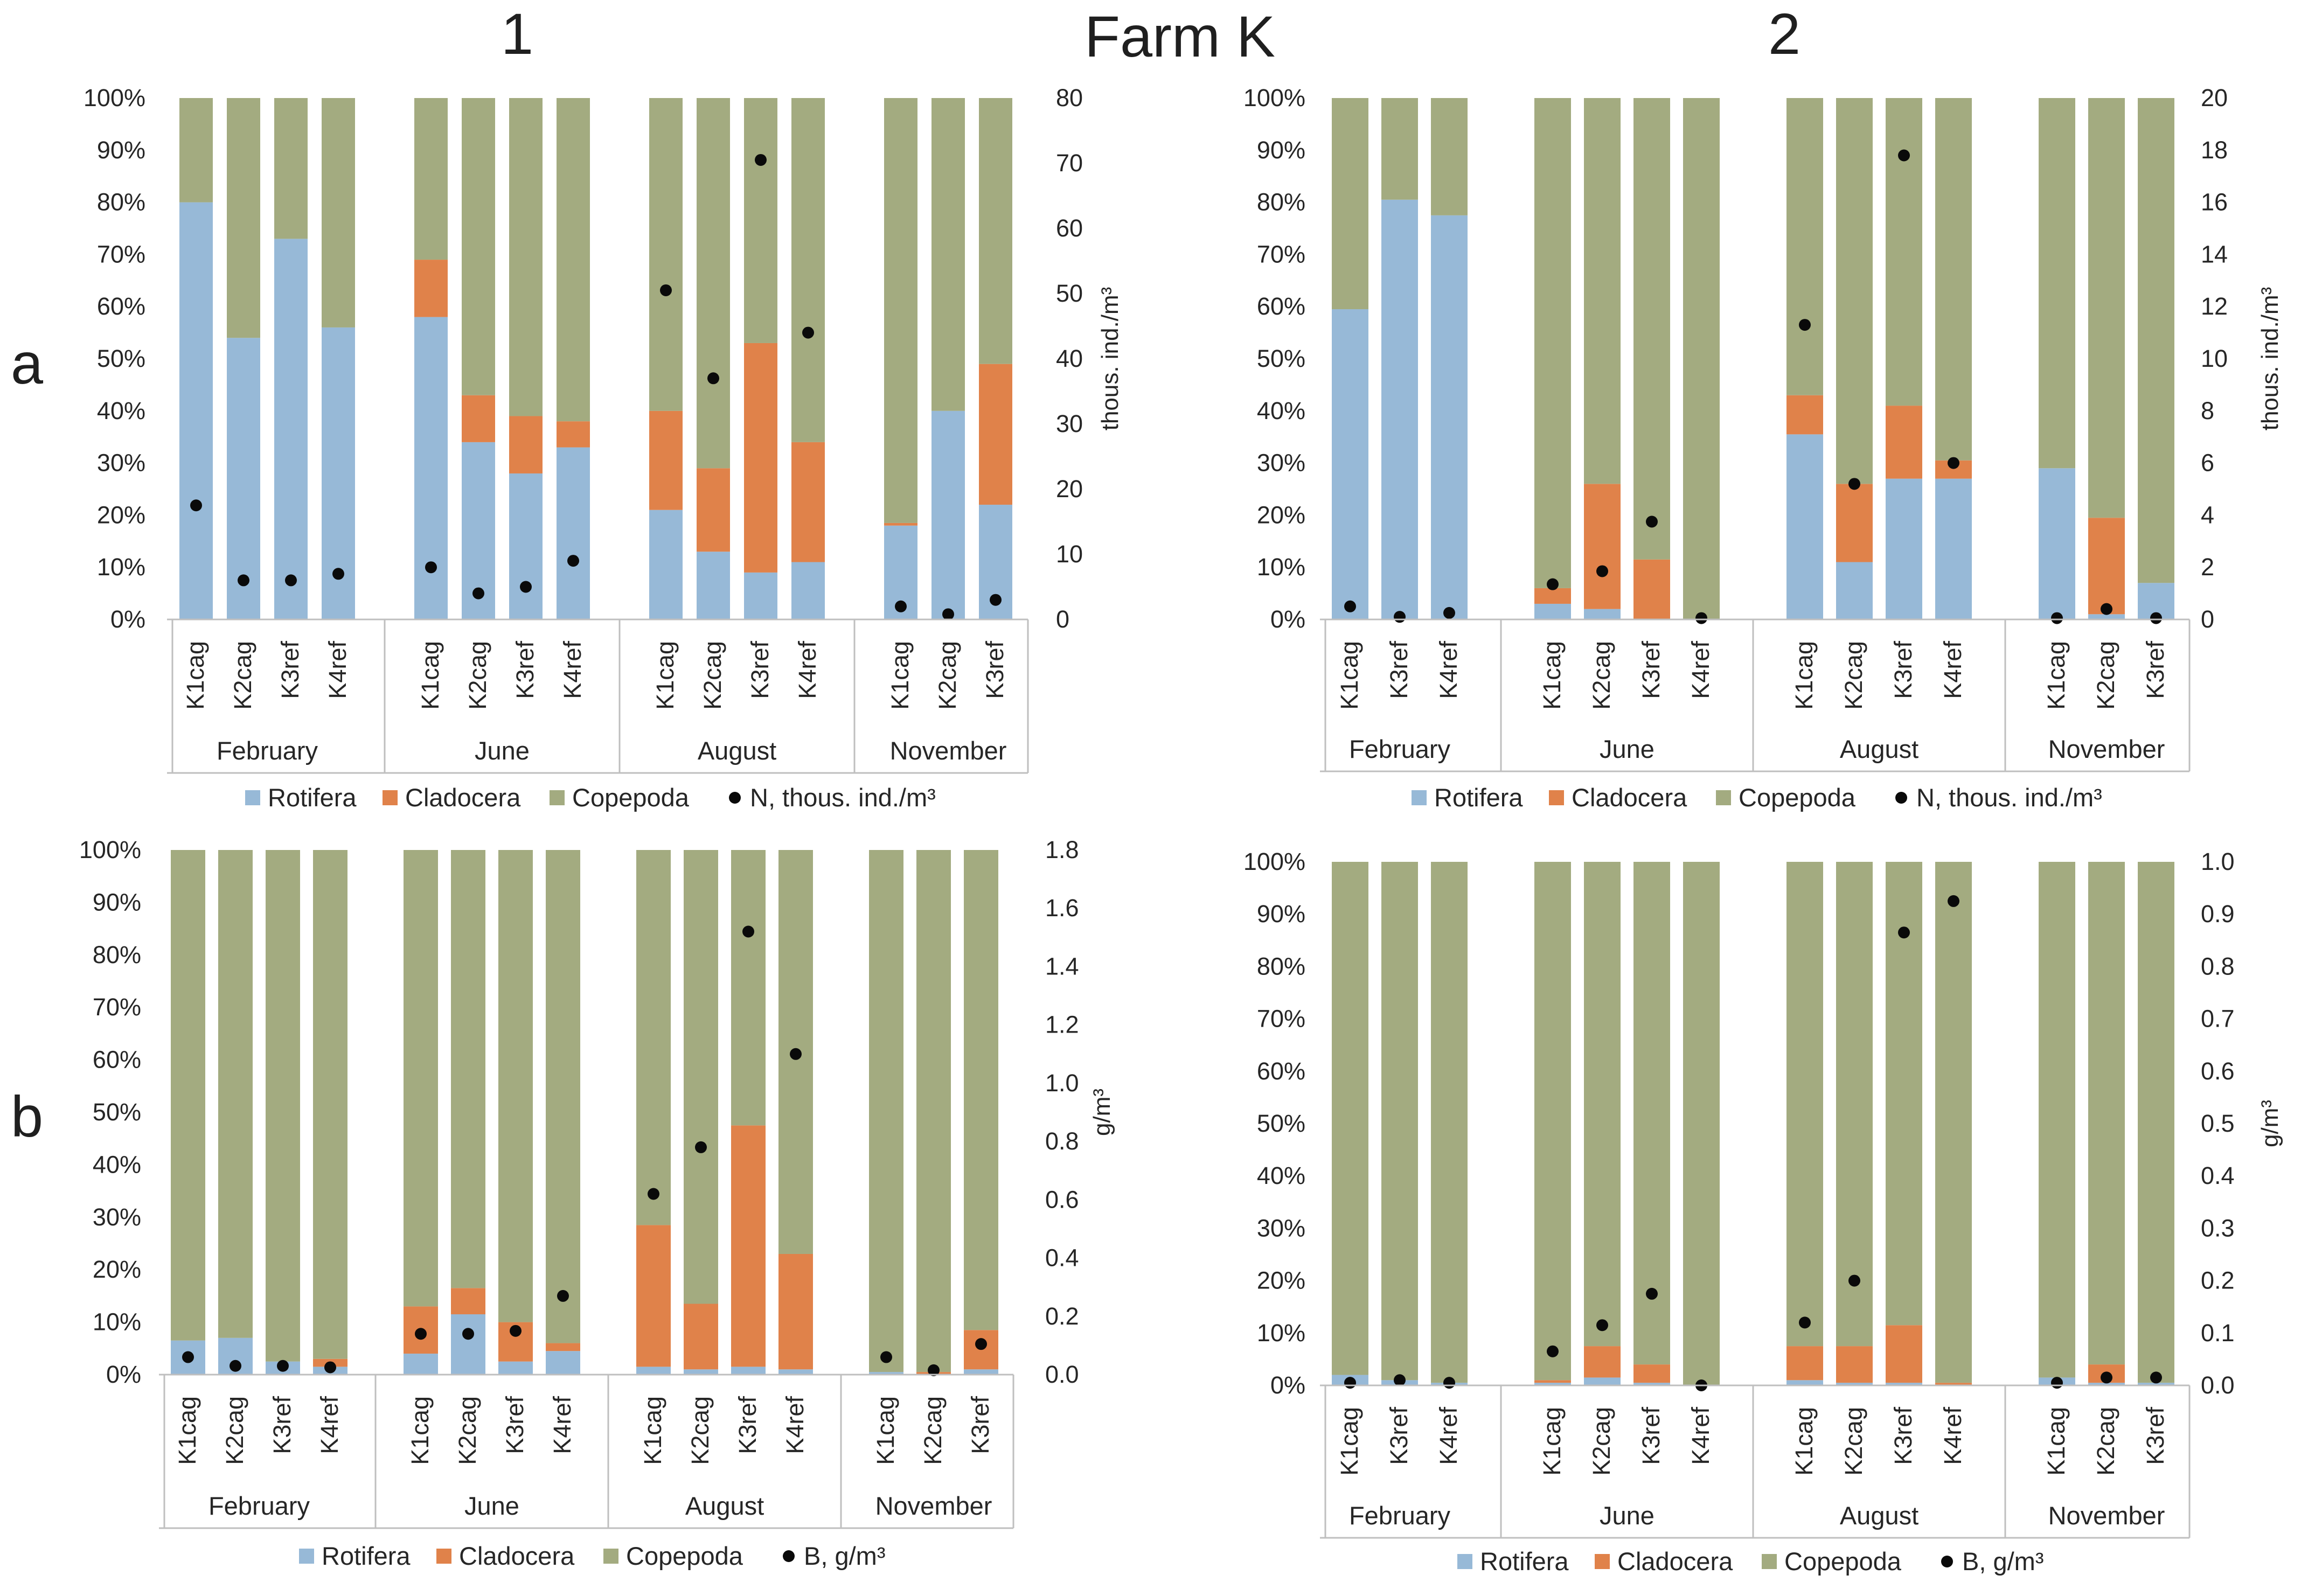 This screenshot has width=2301, height=1596. Describe the element at coordinates (1879, 749) in the screenshot. I see `group-label-august: August` at that location.